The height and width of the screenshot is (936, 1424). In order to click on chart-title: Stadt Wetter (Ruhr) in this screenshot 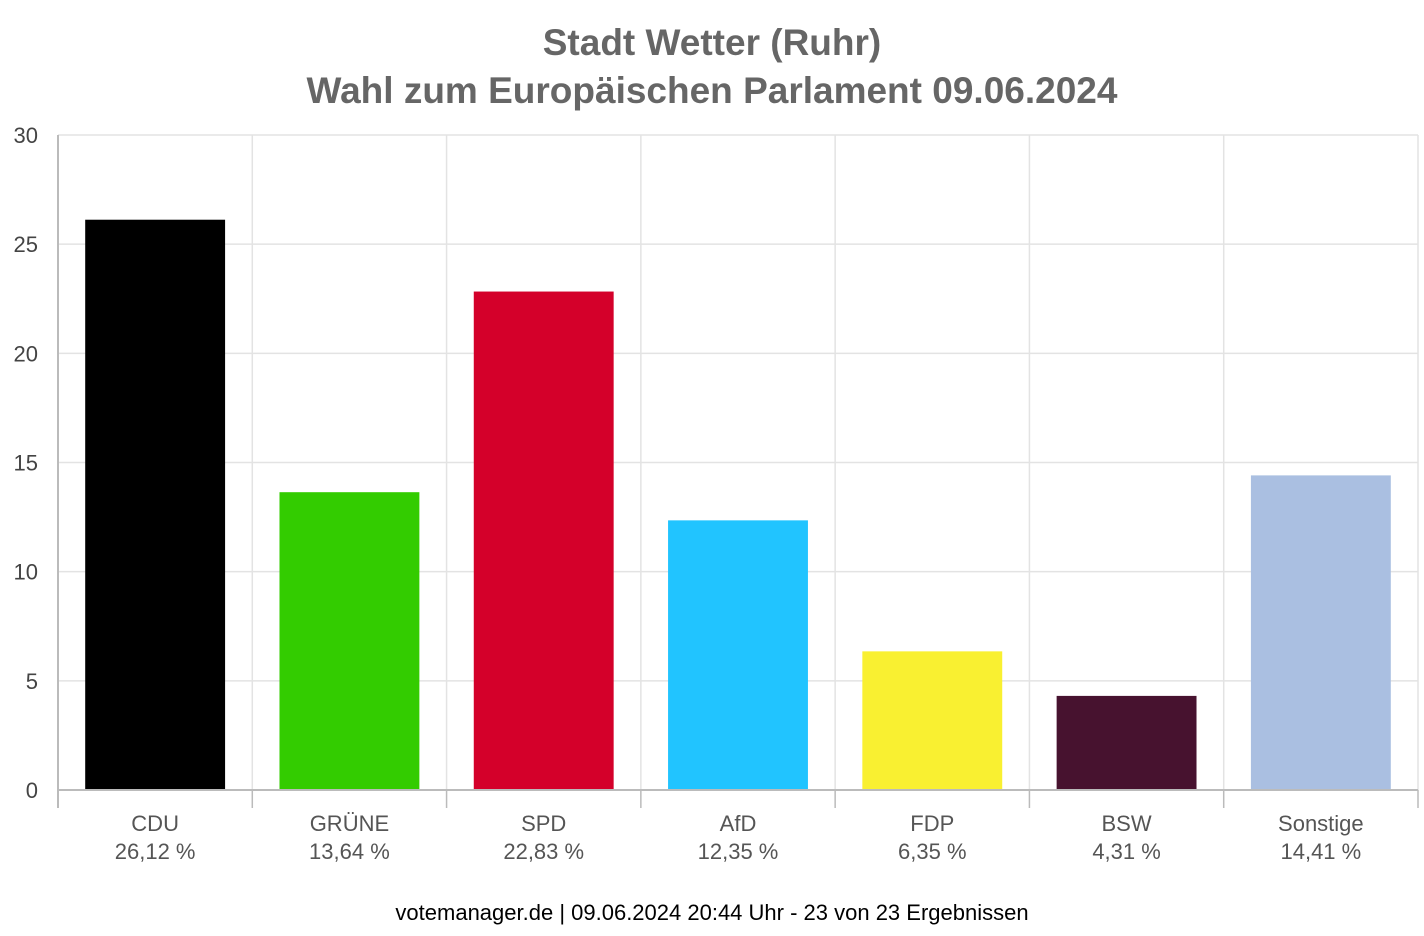, I will do `click(712, 42)`.